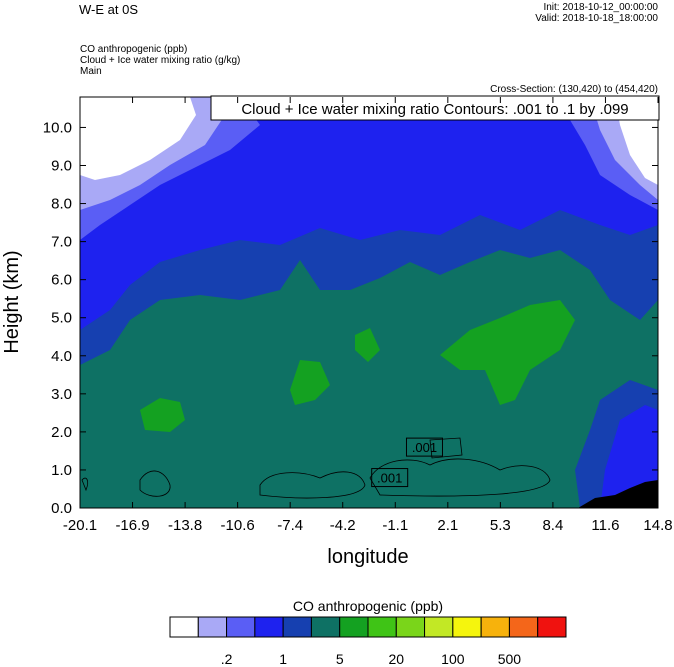 This screenshot has width=674, height=667. Describe the element at coordinates (407, 462) in the screenshot. I see `contour-labels: .001 .001` at that location.